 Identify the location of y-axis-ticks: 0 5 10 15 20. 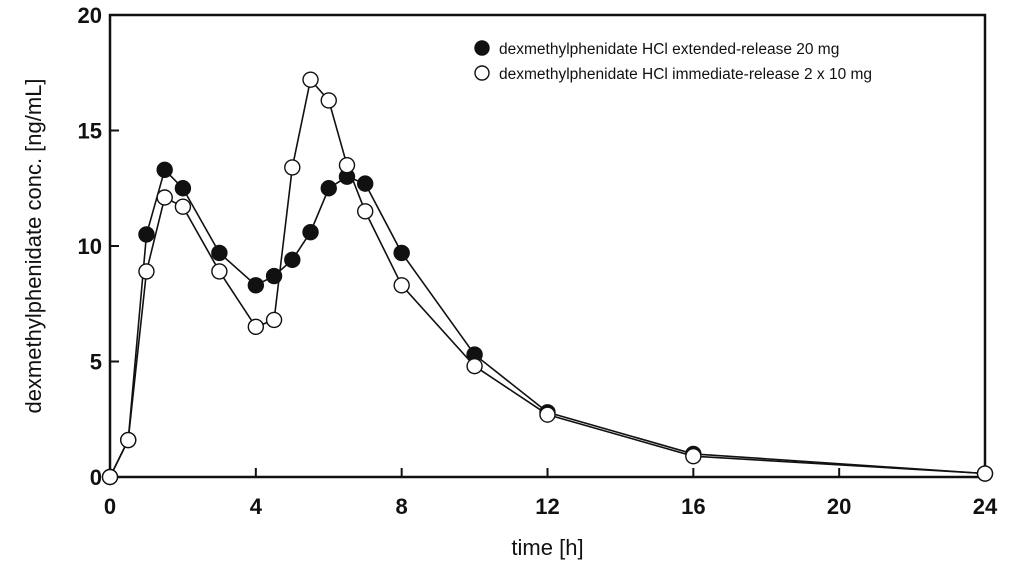
(98, 246).